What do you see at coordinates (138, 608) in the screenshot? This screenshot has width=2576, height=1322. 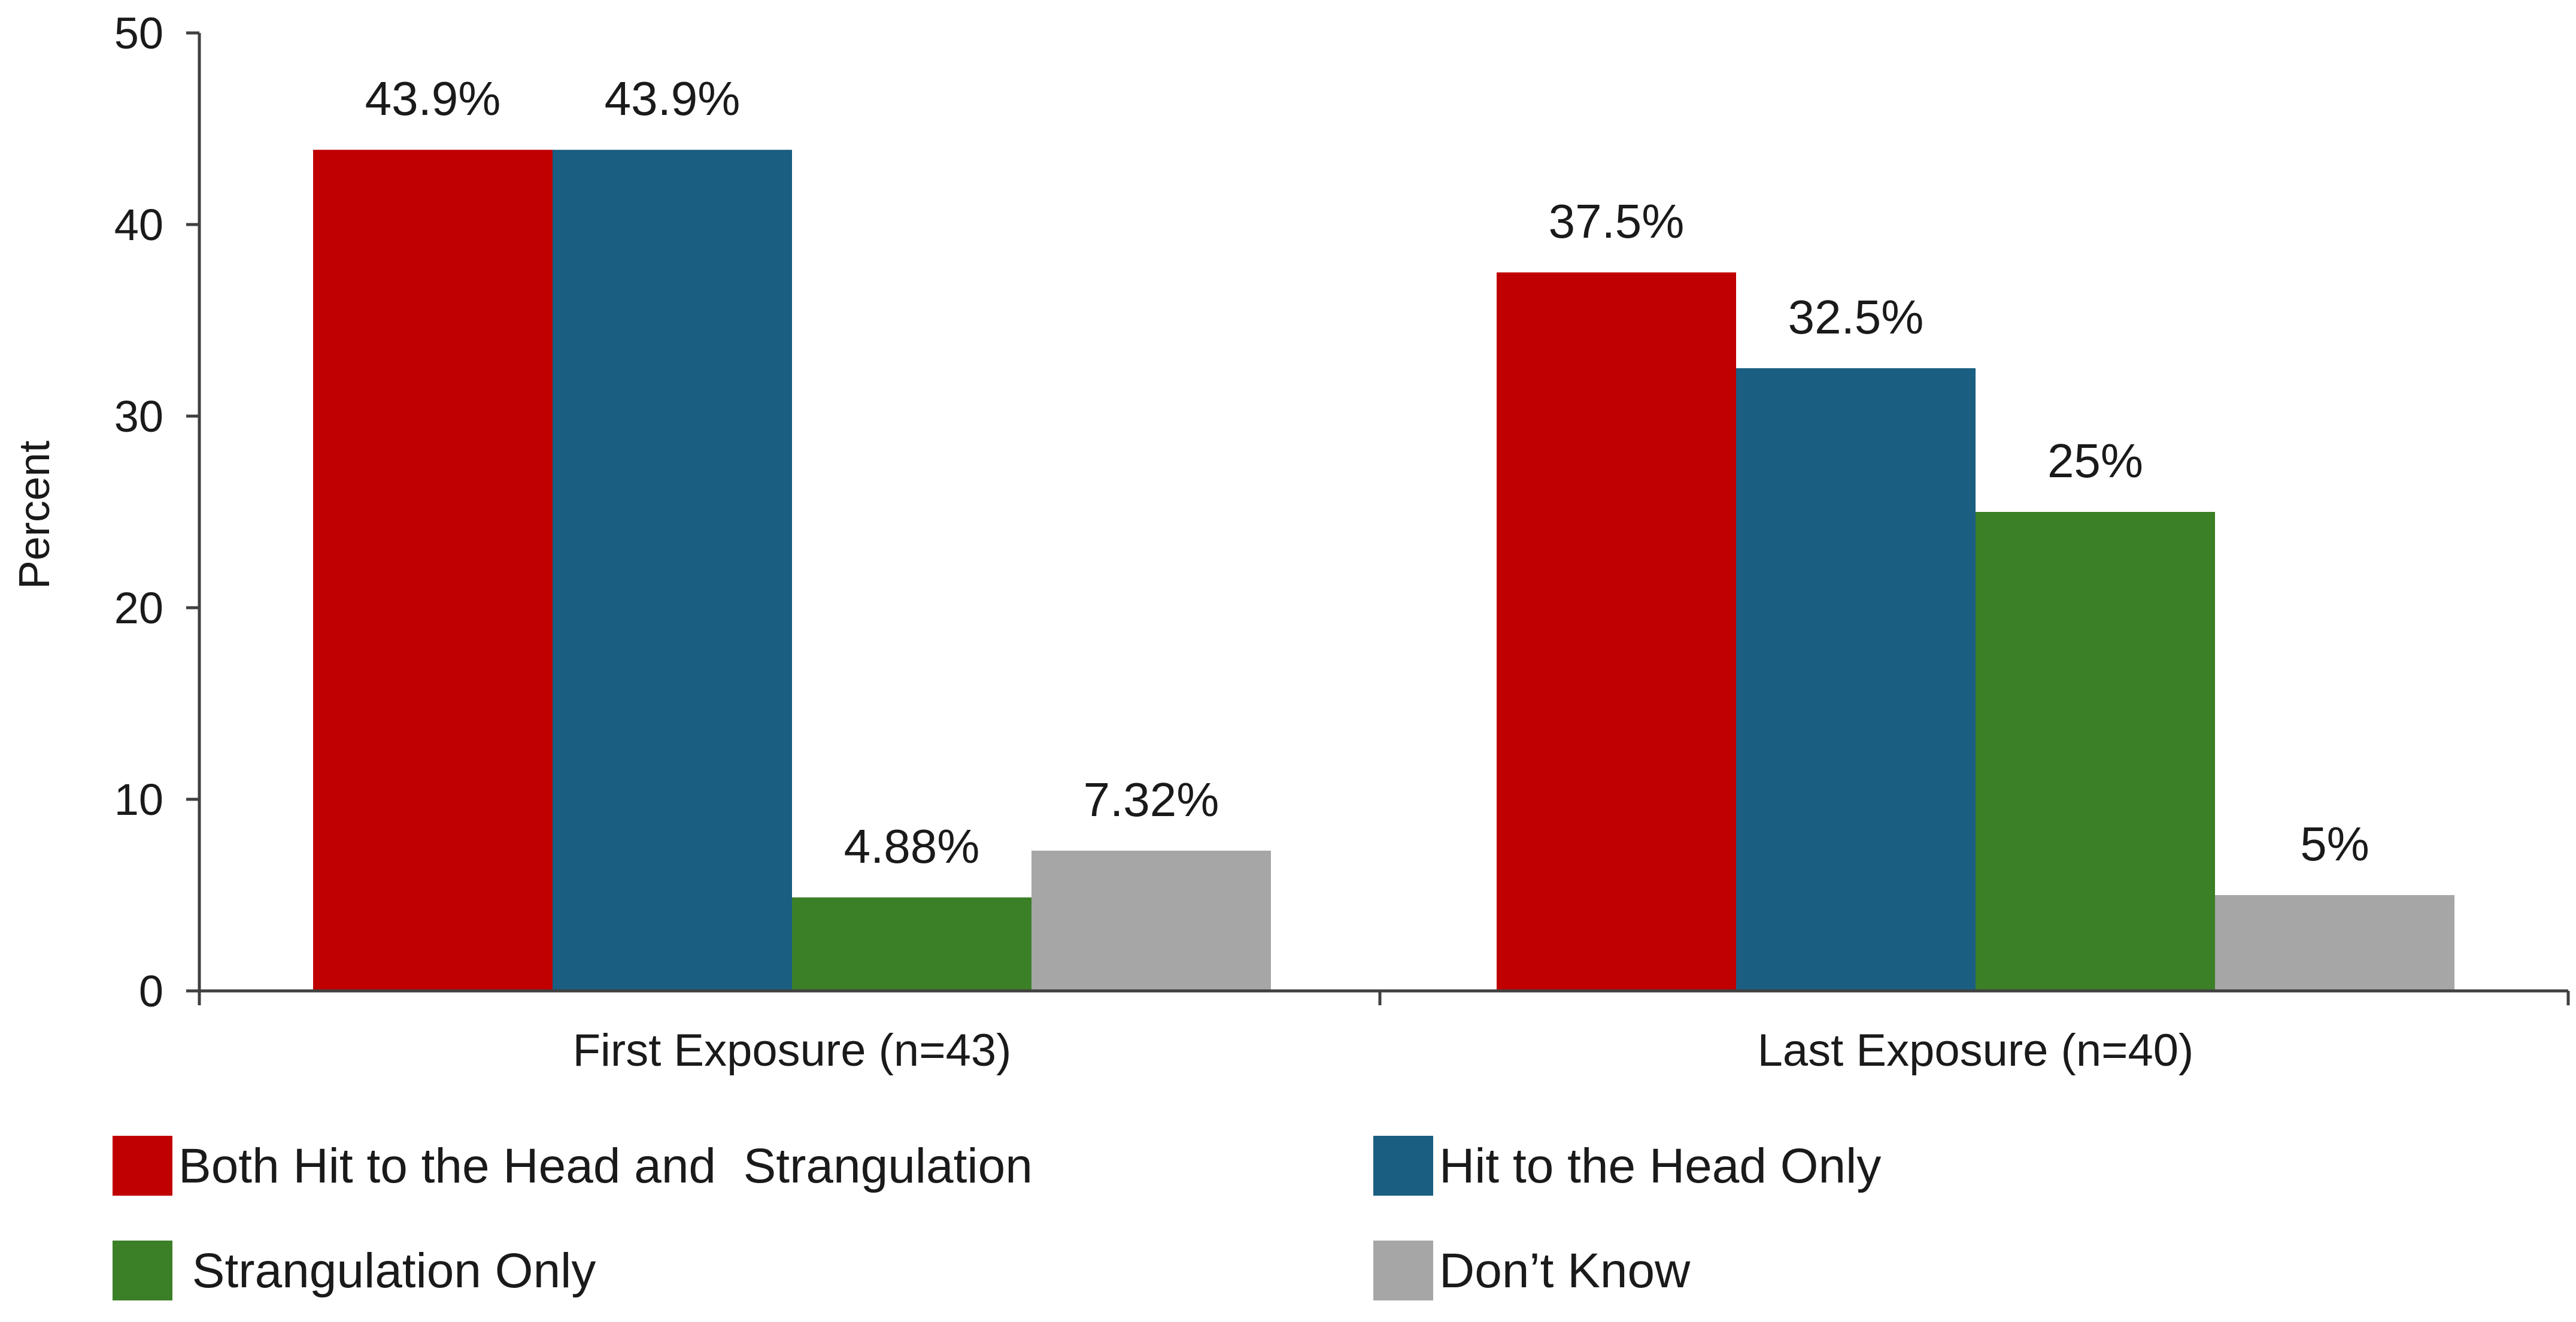 I see `y-tick-label: 20` at bounding box center [138, 608].